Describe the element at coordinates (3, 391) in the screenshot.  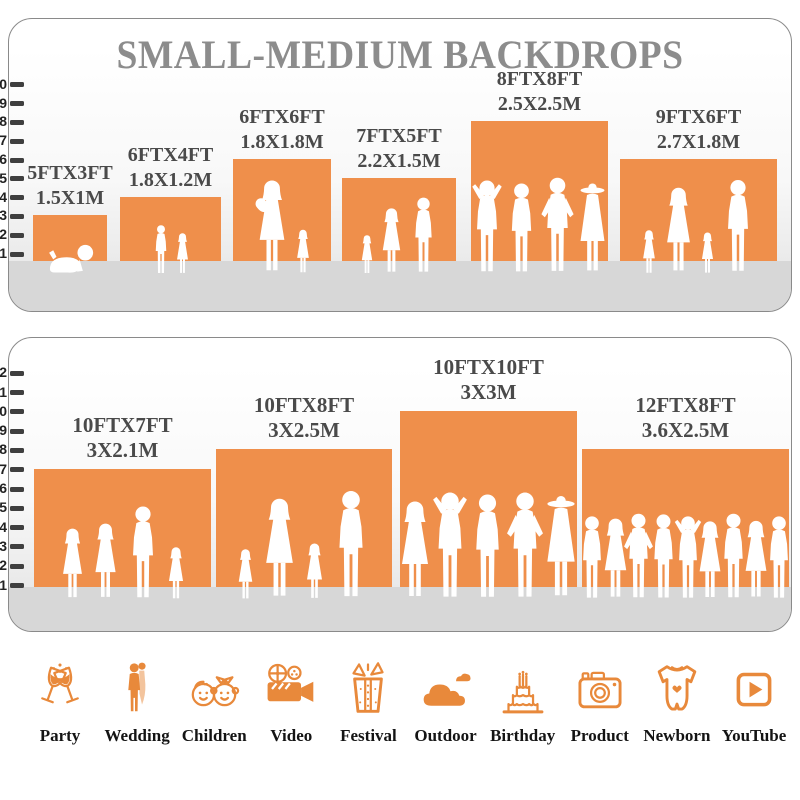
I see `tick-number: 11` at that location.